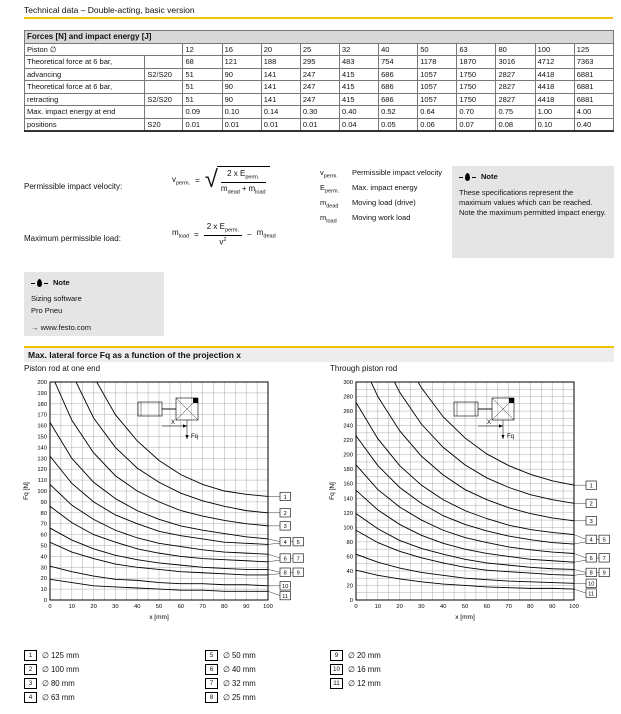 The image size is (621, 714). I want to click on svg-text: 5, so click(298, 543).